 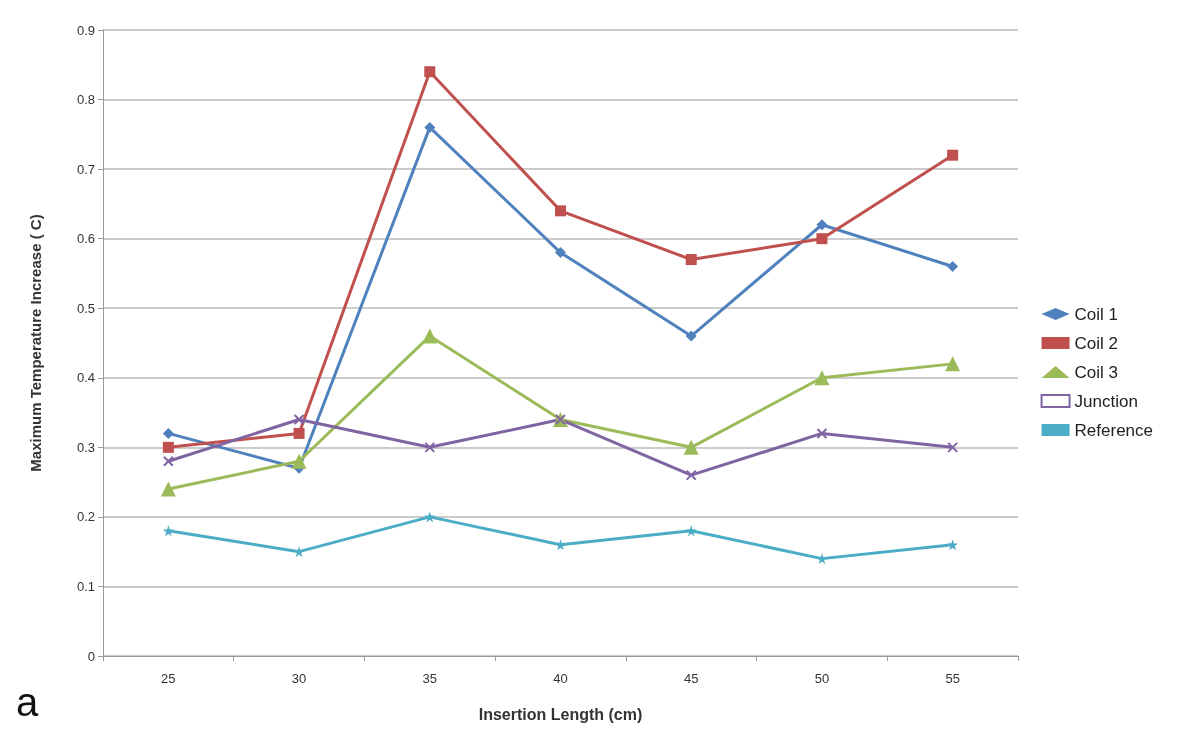 I want to click on y-tick-label: 0.7, so click(x=85, y=169).